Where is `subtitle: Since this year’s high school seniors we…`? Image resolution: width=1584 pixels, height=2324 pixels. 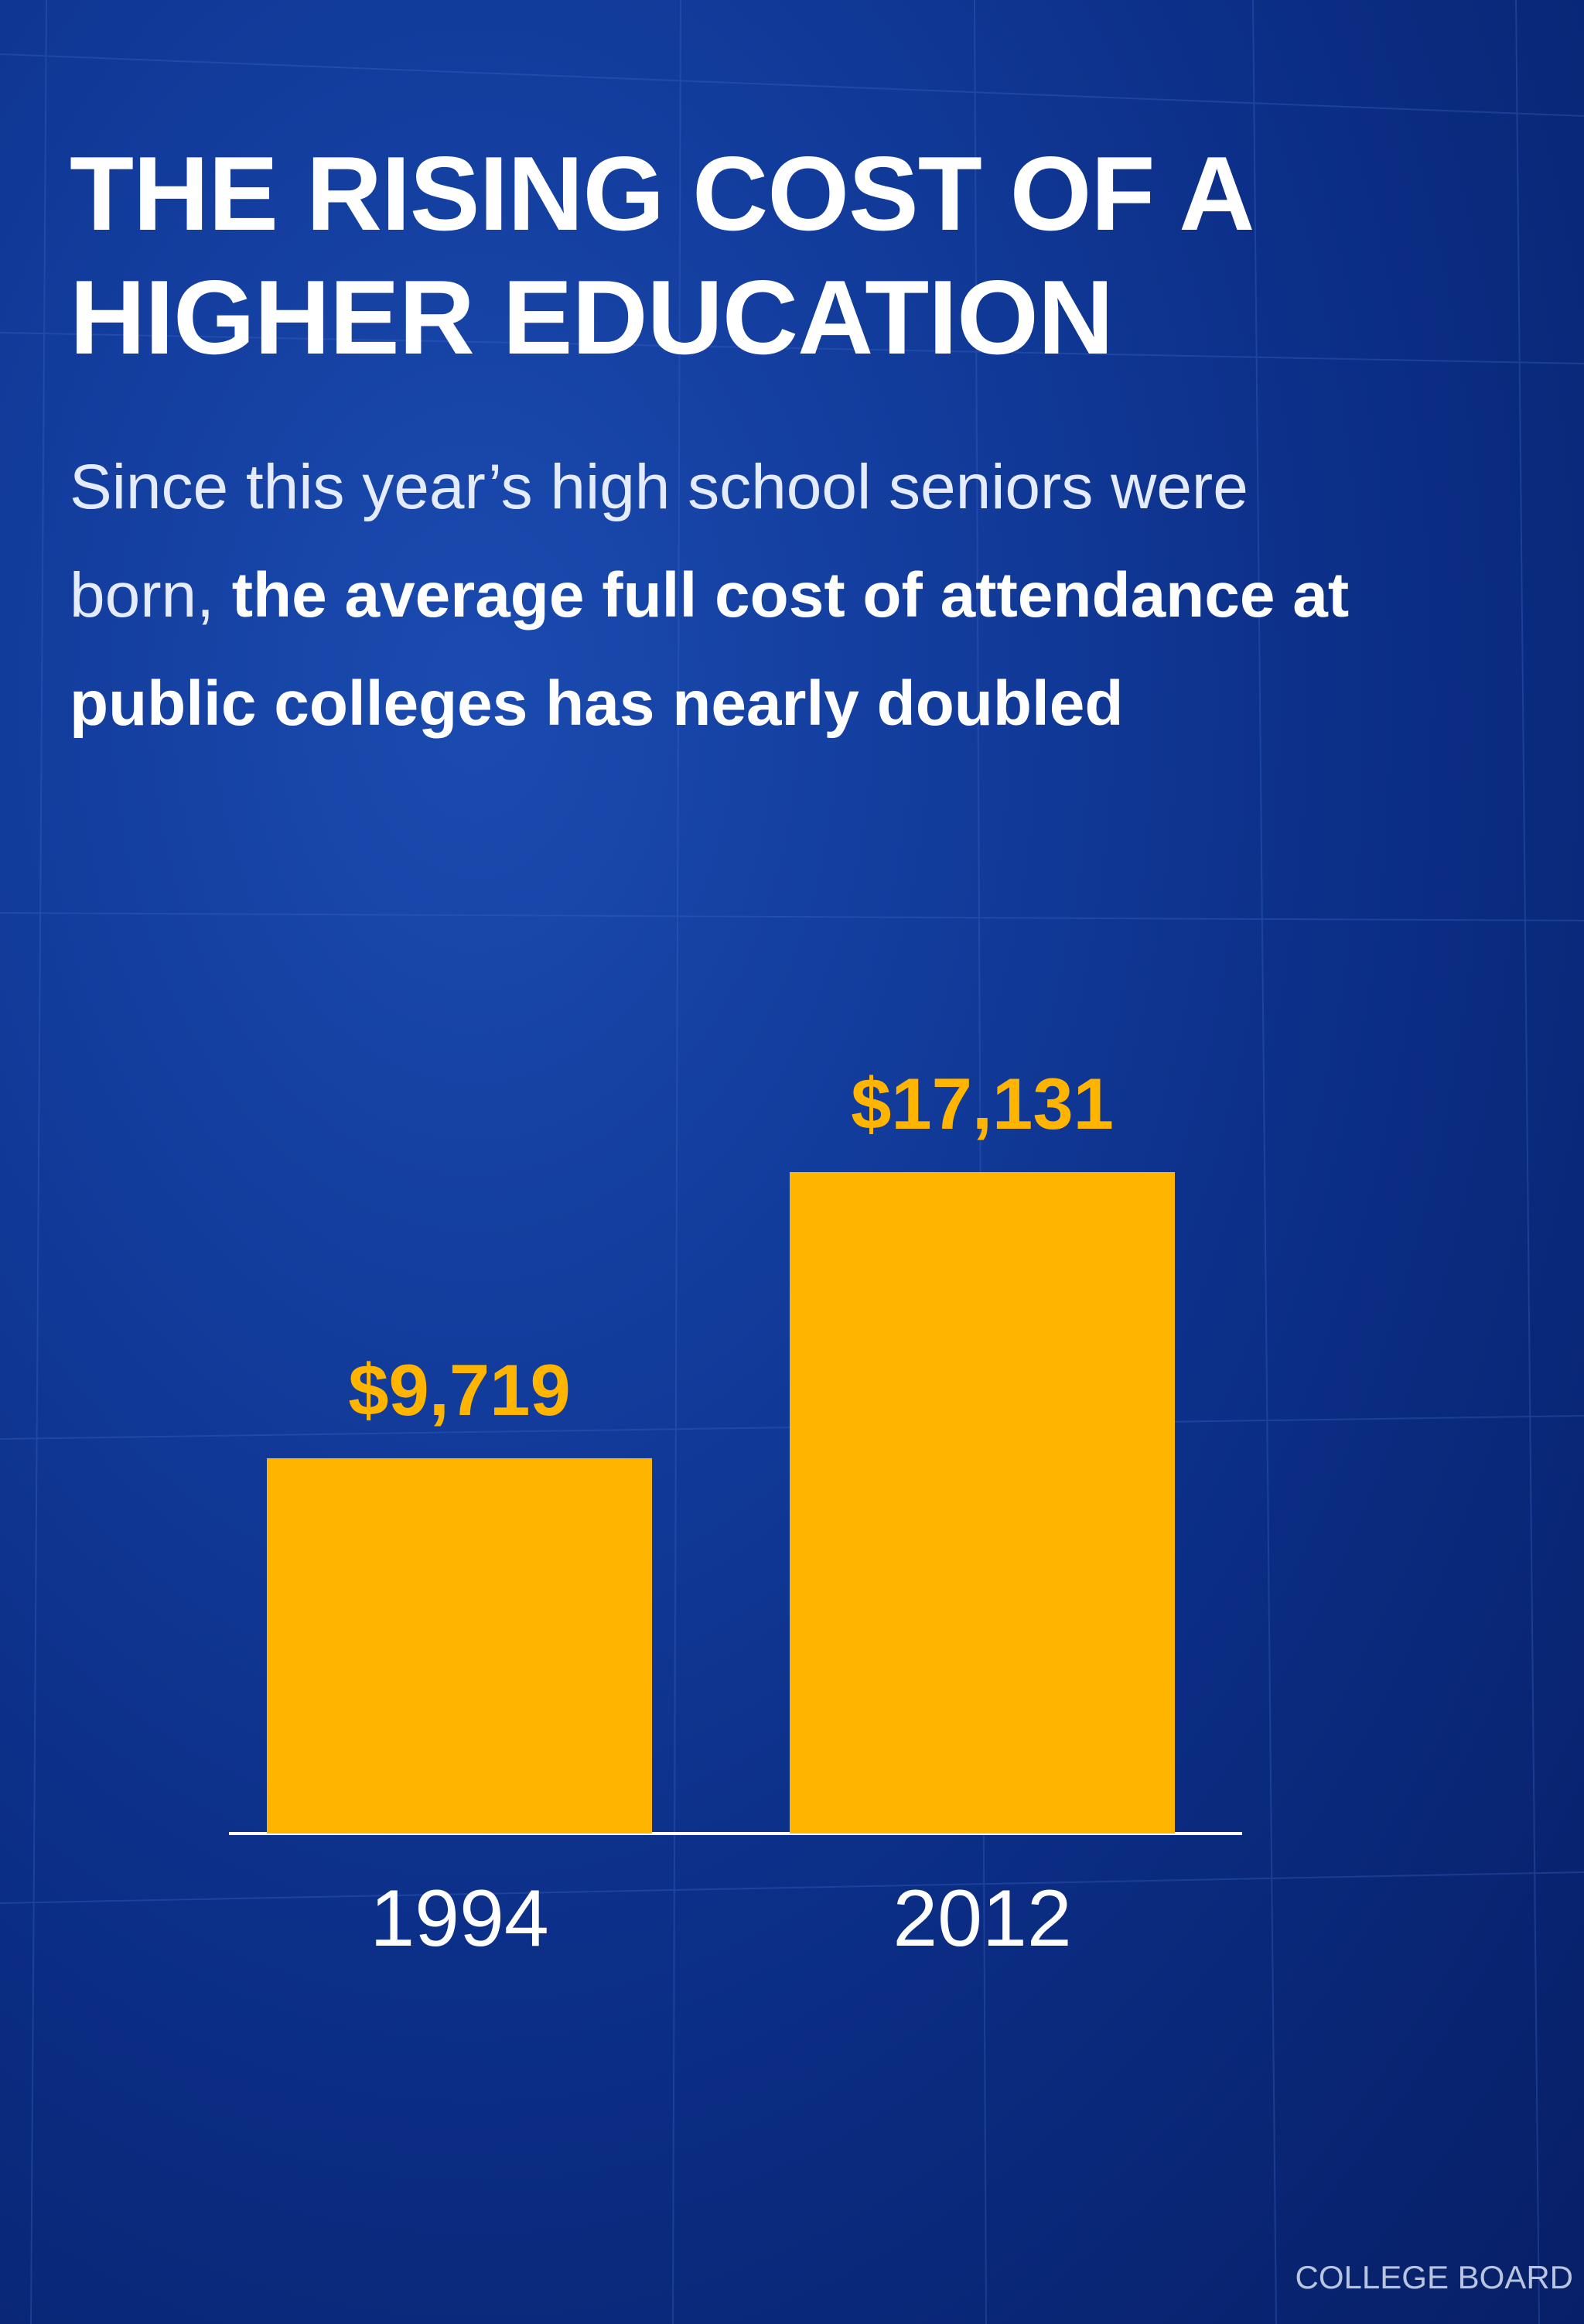 subtitle: Since this year’s high school seniors we… is located at coordinates (727, 595).